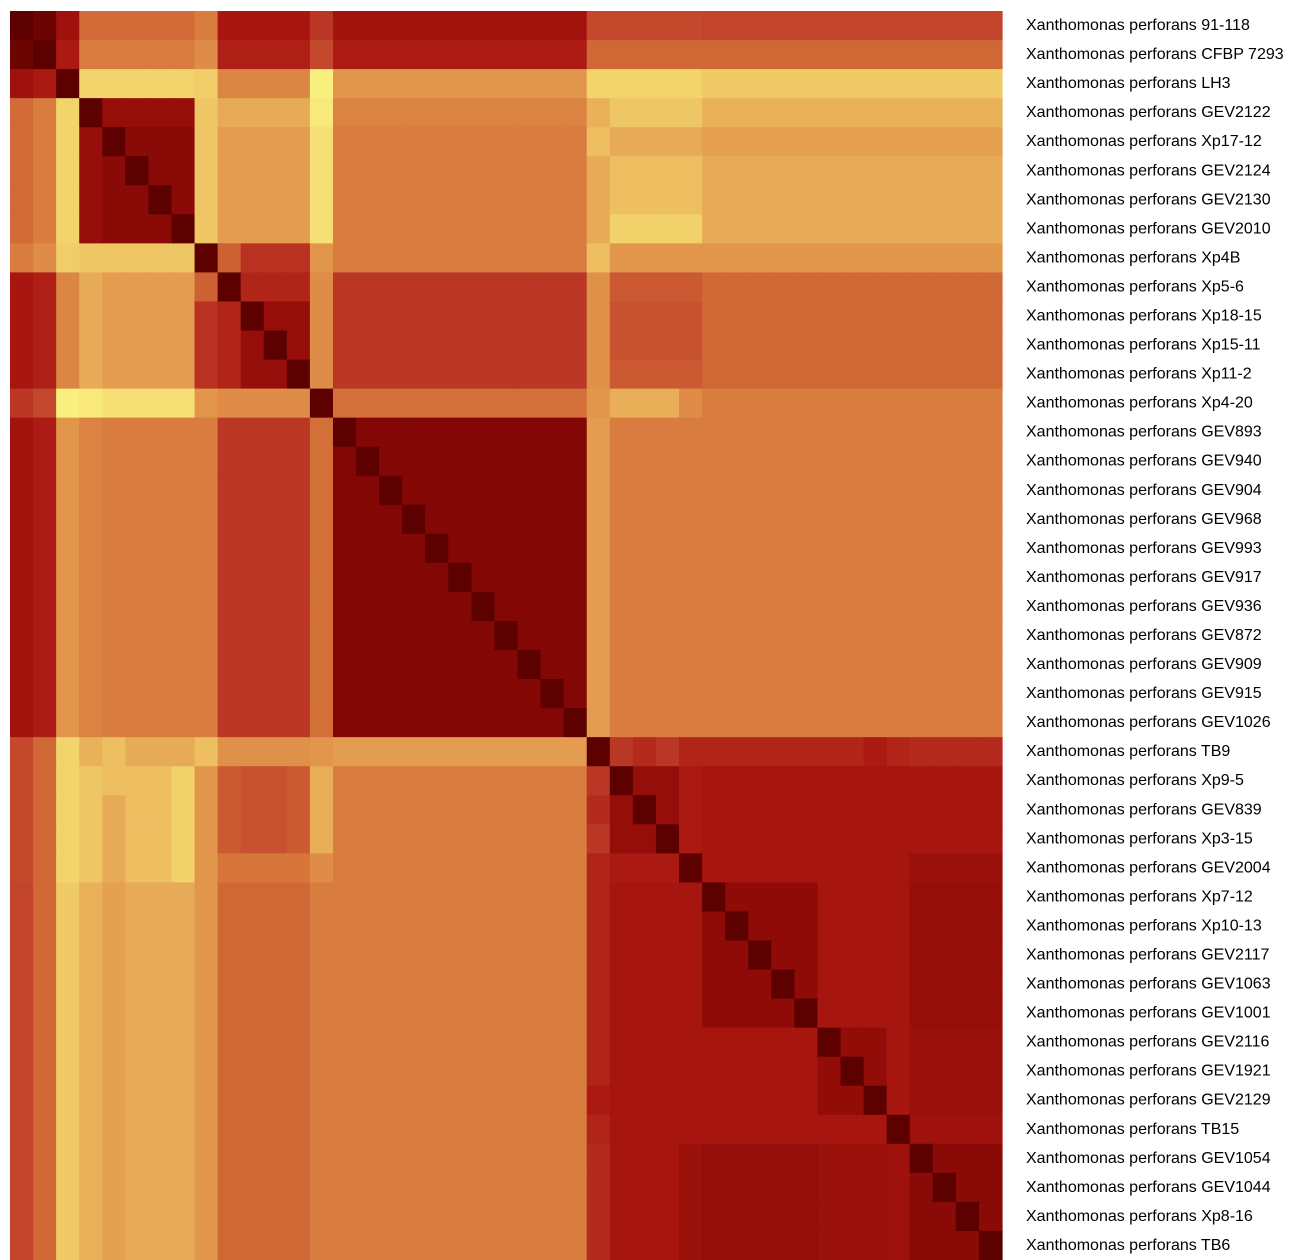 Image resolution: width=1301 pixels, height=1260 pixels. Describe the element at coordinates (1144, 490) in the screenshot. I see `row-label: Xanthomonas perforans GEV904` at that location.